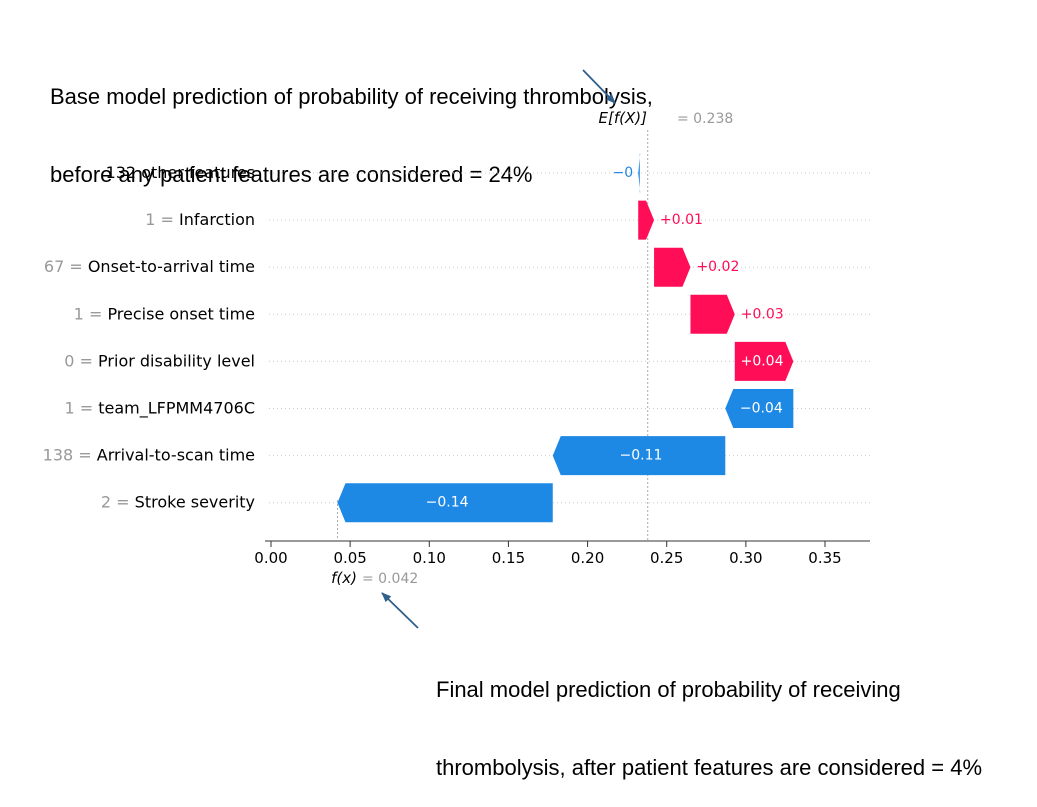  What do you see at coordinates (666, 558) in the screenshot?
I see `x-tick-label: 0.25` at bounding box center [666, 558].